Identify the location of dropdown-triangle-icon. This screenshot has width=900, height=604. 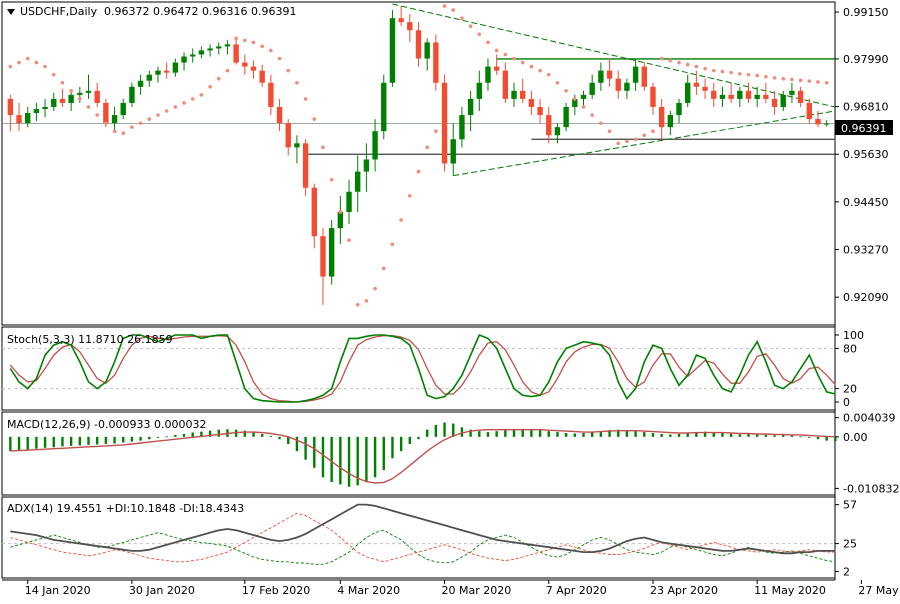
(11, 12).